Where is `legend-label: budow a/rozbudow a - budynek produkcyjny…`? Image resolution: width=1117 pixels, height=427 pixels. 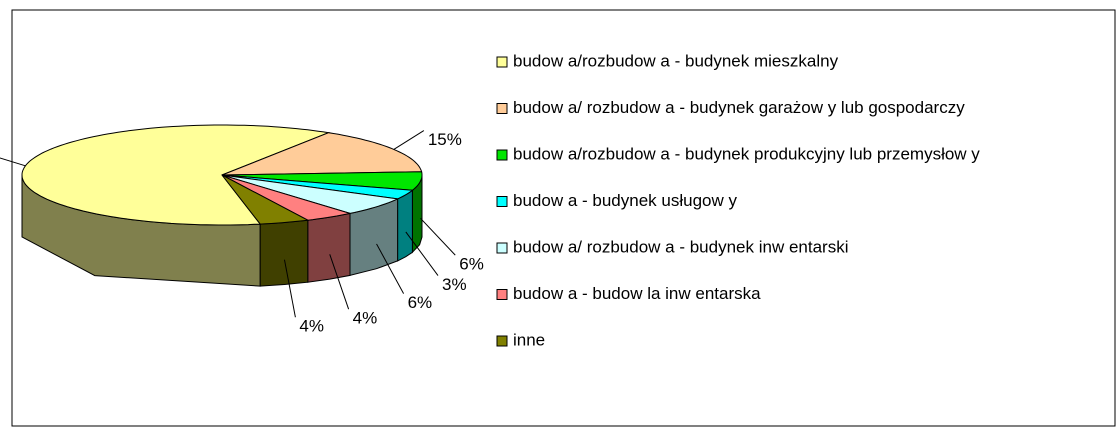 legend-label: budow a/rozbudow a - budynek produkcyjny… is located at coordinates (746, 153).